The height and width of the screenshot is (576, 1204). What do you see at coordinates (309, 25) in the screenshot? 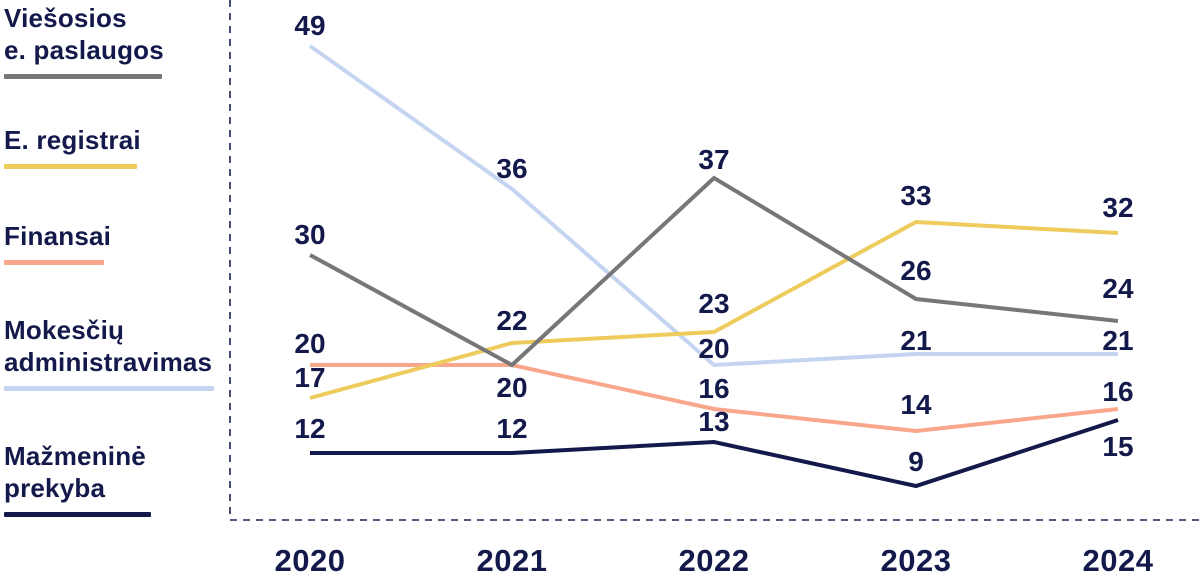
I see `data-label: 49` at bounding box center [309, 25].